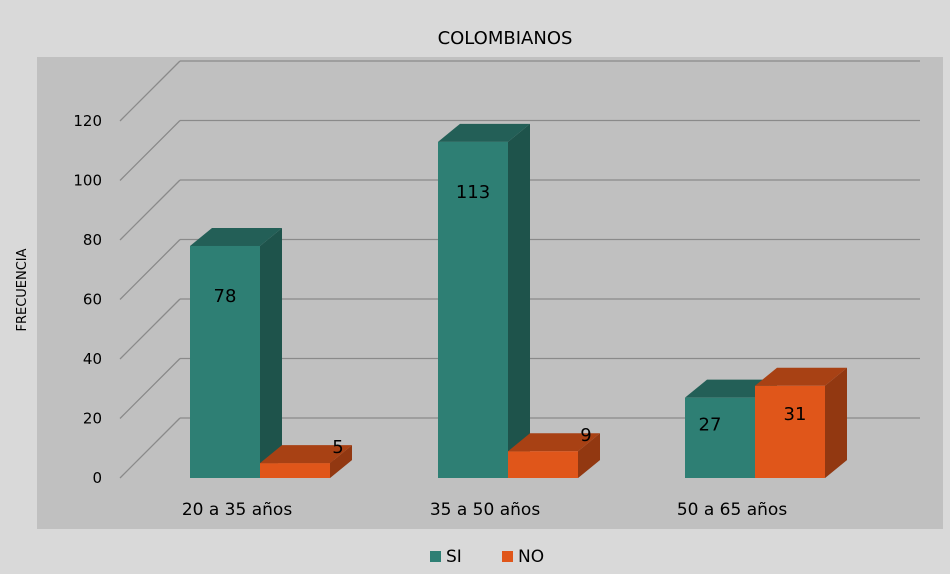 This screenshot has height=574, width=950. I want to click on y-tick-label: 120, so click(87, 121).